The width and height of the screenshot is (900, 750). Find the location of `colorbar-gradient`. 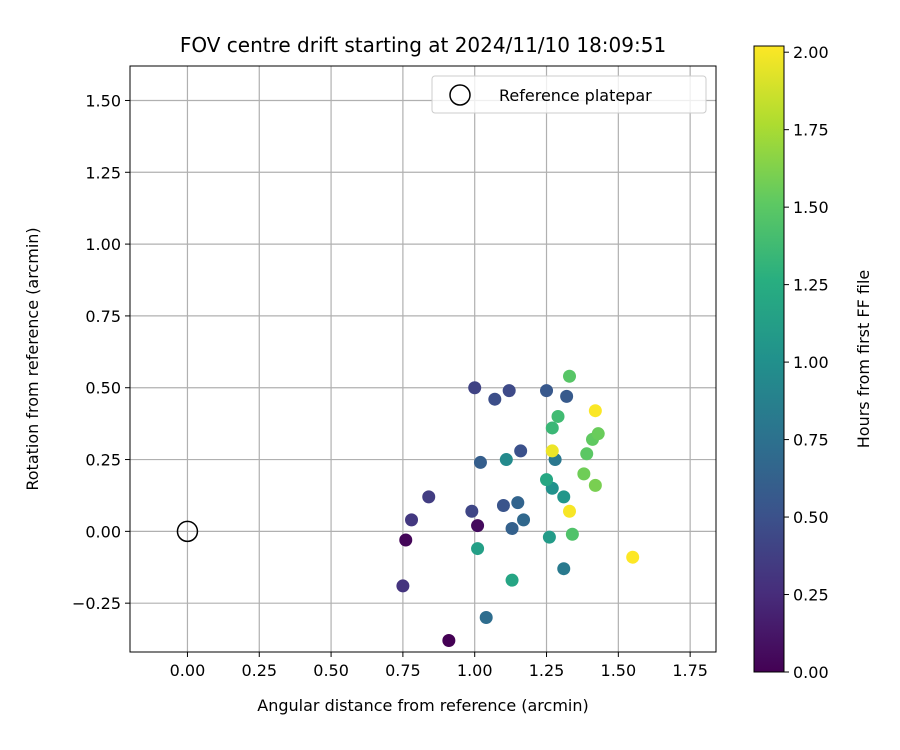

colorbar-gradient is located at coordinates (769, 359).